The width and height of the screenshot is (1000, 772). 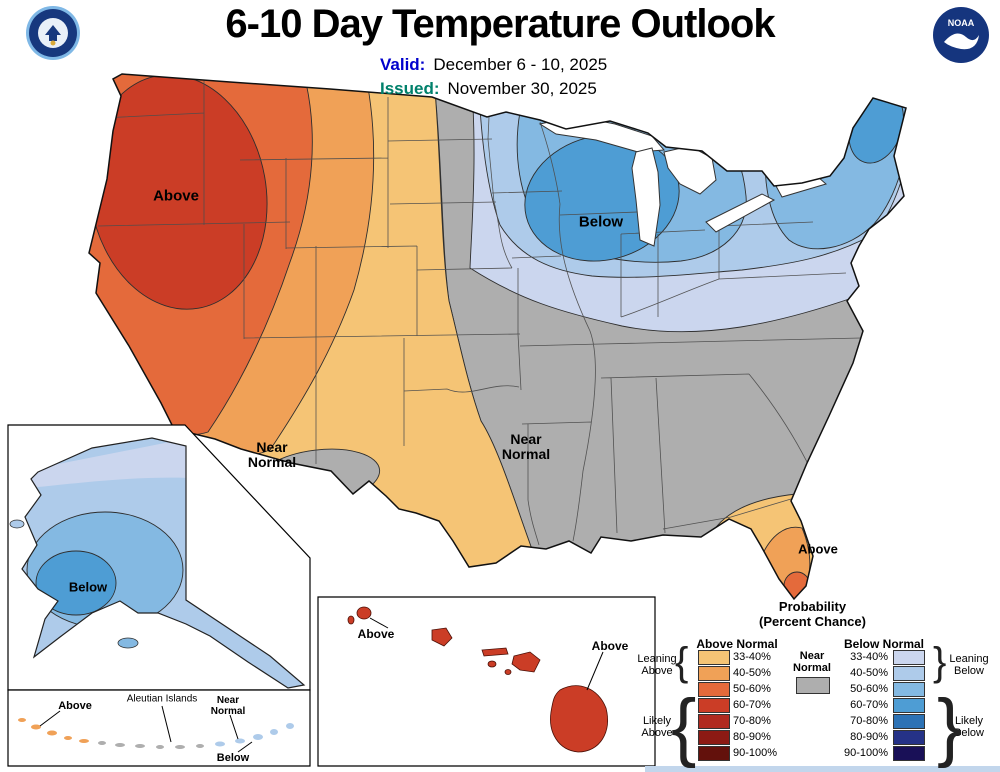 What do you see at coordinates (233, 758) in the screenshot?
I see `label-aleutian-below: Below` at bounding box center [233, 758].